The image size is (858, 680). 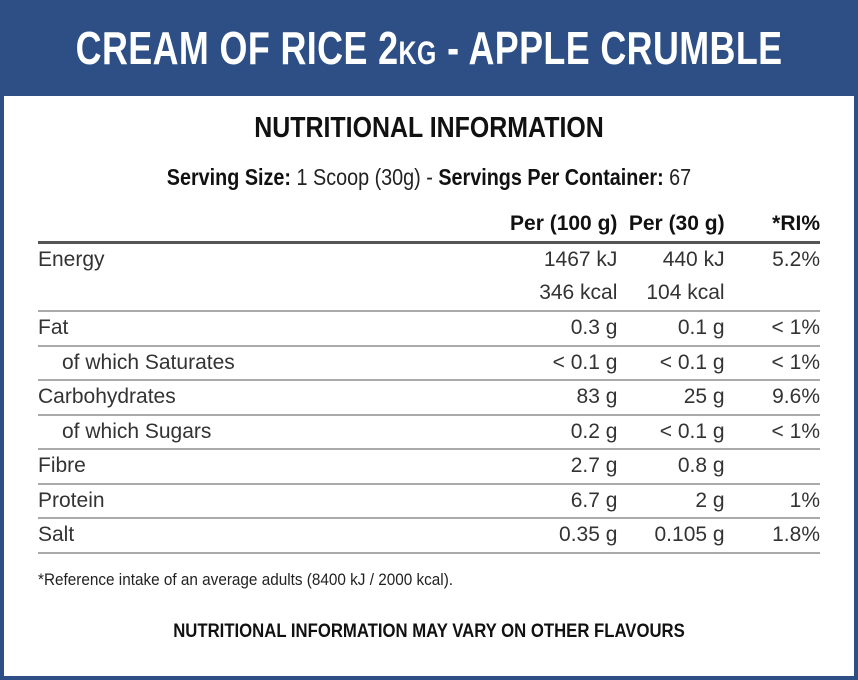 What do you see at coordinates (671, 226) in the screenshot?
I see `column-header-per30: Per (30 g)` at bounding box center [671, 226].